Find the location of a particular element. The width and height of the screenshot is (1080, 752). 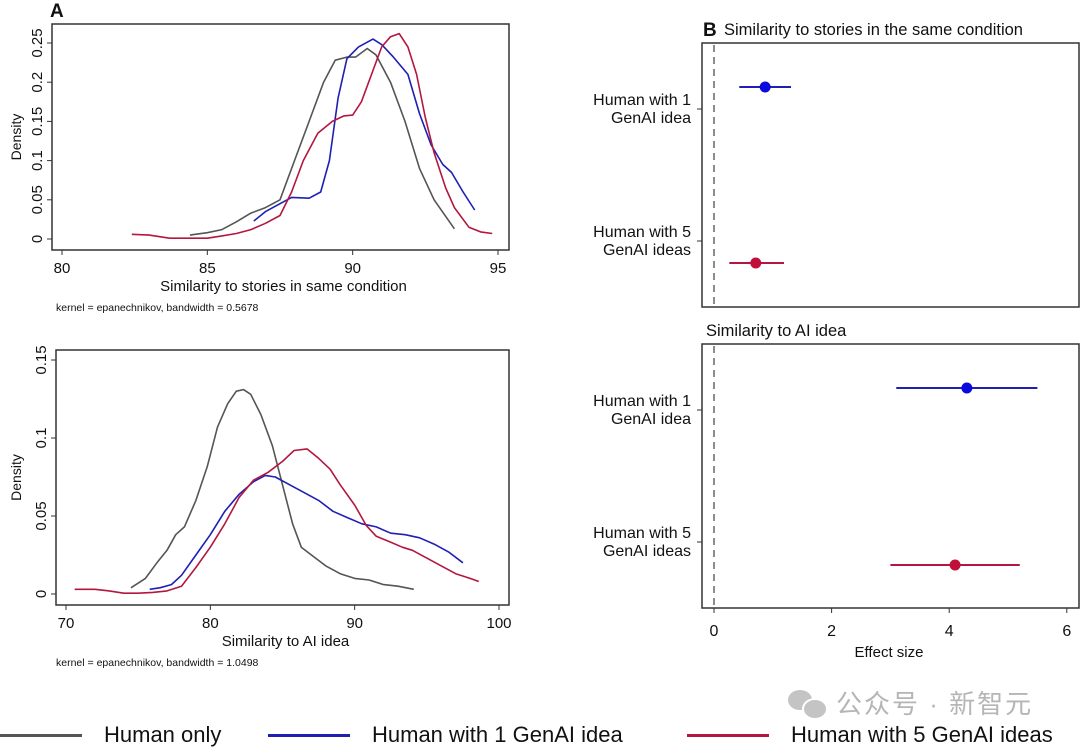

legend-item-human-1-genai: Human with 1 GenAI idea is located at coordinates (445, 735).